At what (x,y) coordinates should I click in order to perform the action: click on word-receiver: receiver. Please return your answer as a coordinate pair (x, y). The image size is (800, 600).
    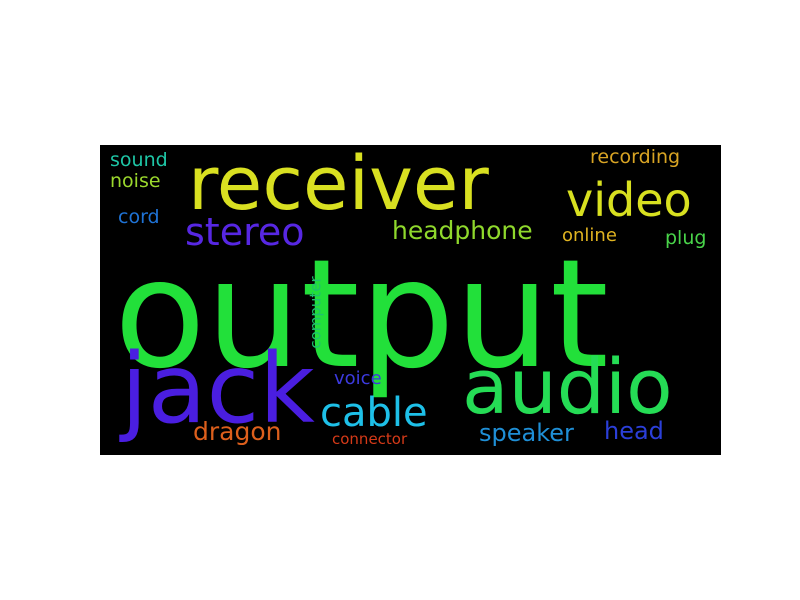
    Looking at the image, I should click on (338, 186).